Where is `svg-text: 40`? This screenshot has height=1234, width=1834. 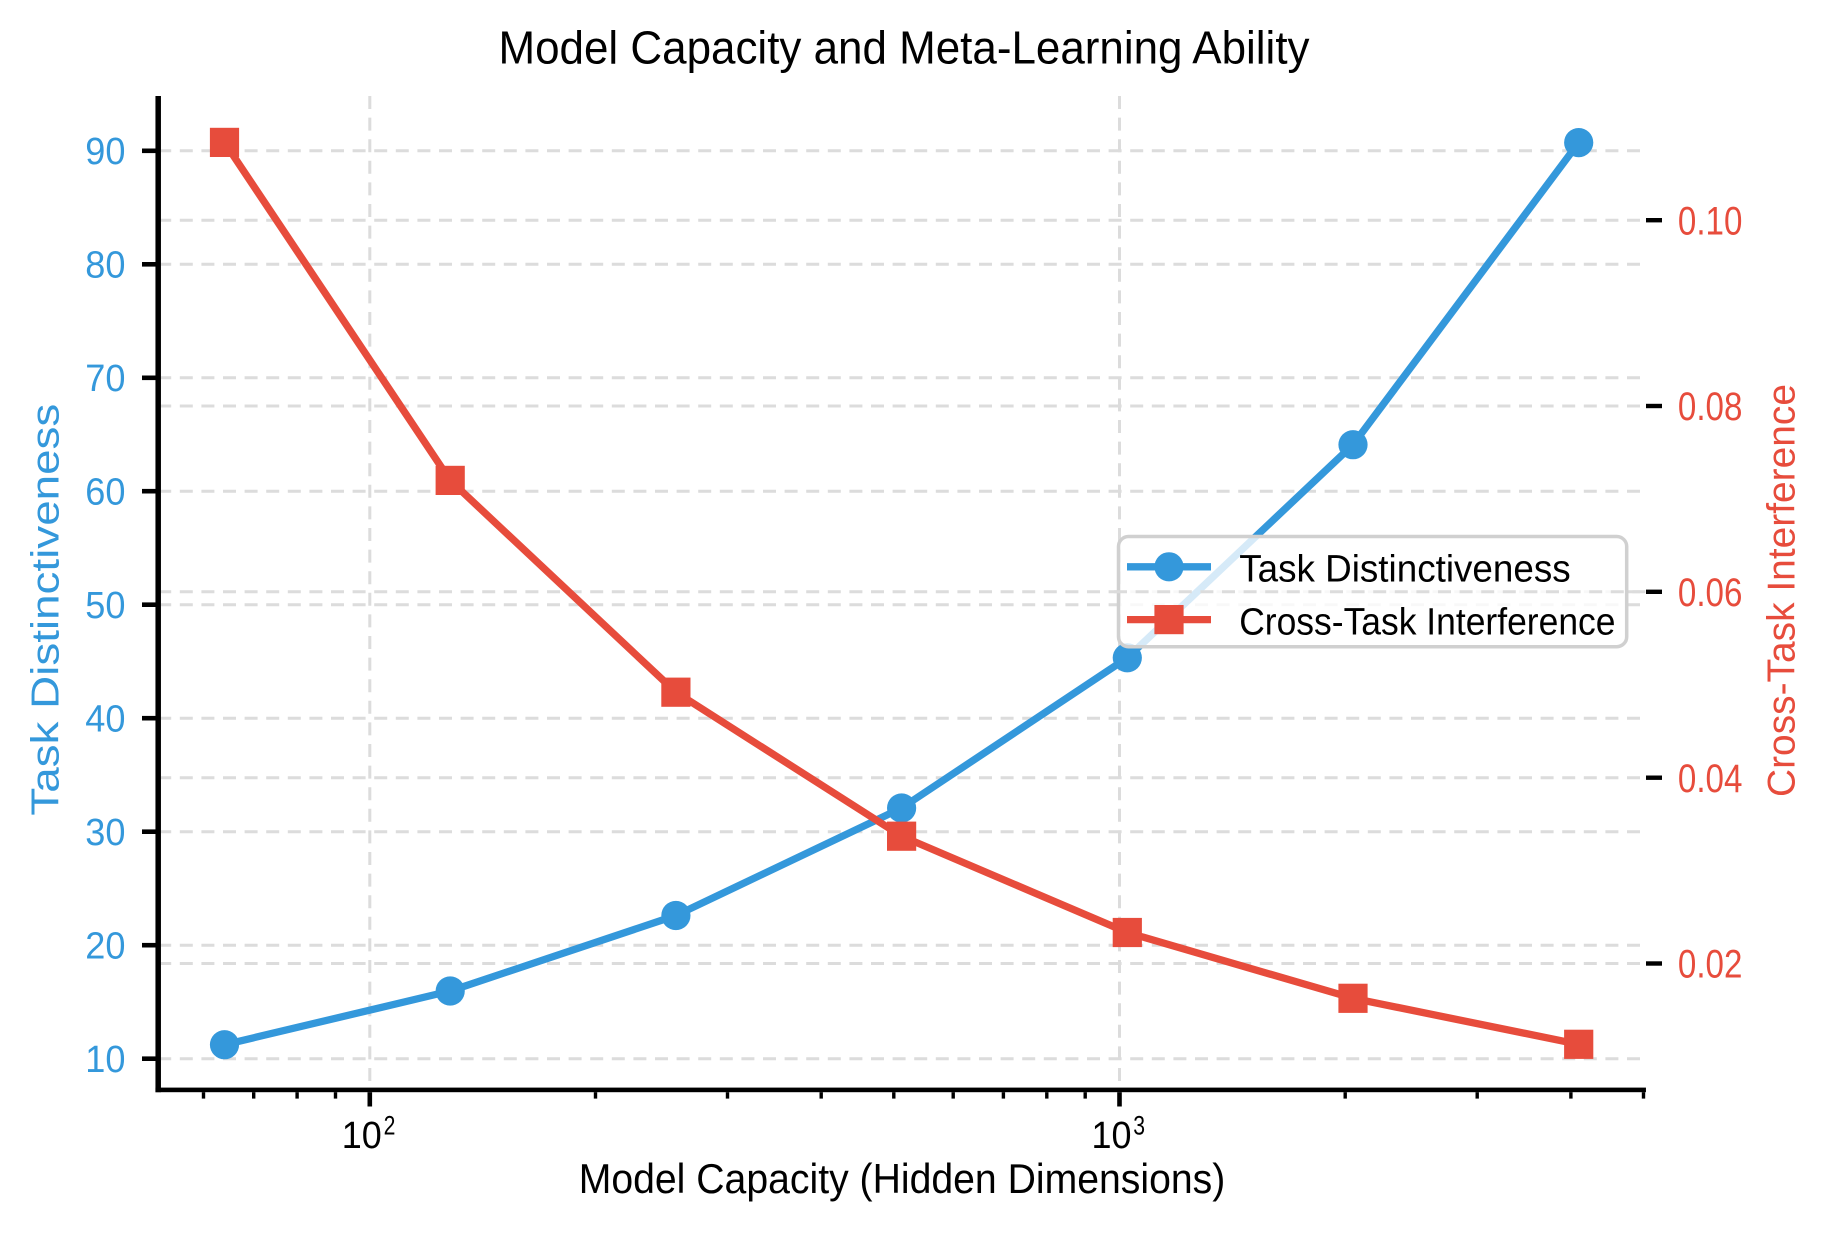 svg-text: 40 is located at coordinates (105, 720).